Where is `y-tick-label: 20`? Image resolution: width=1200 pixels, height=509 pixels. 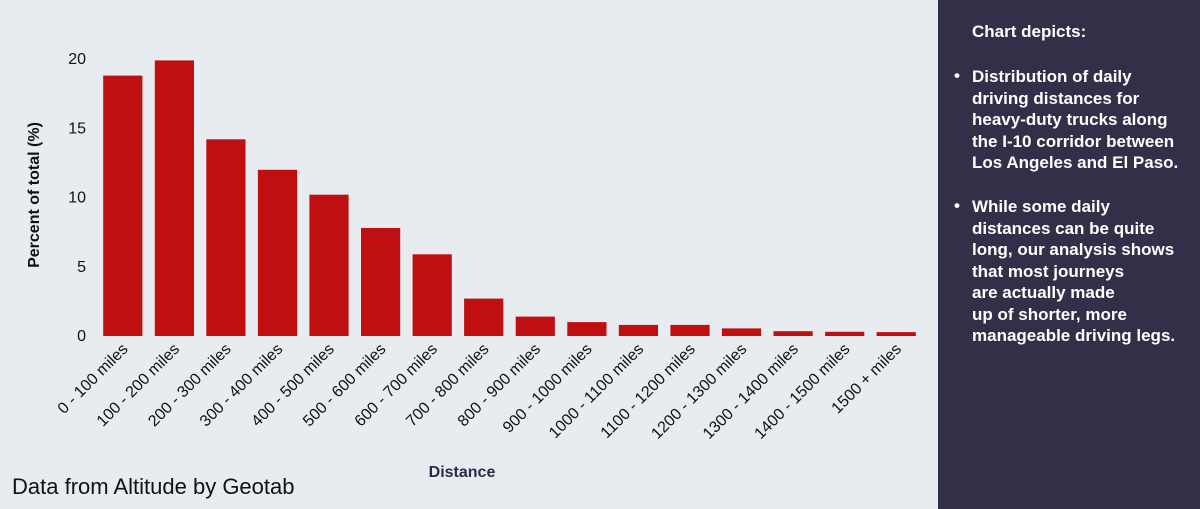 y-tick-label: 20 is located at coordinates (77, 59).